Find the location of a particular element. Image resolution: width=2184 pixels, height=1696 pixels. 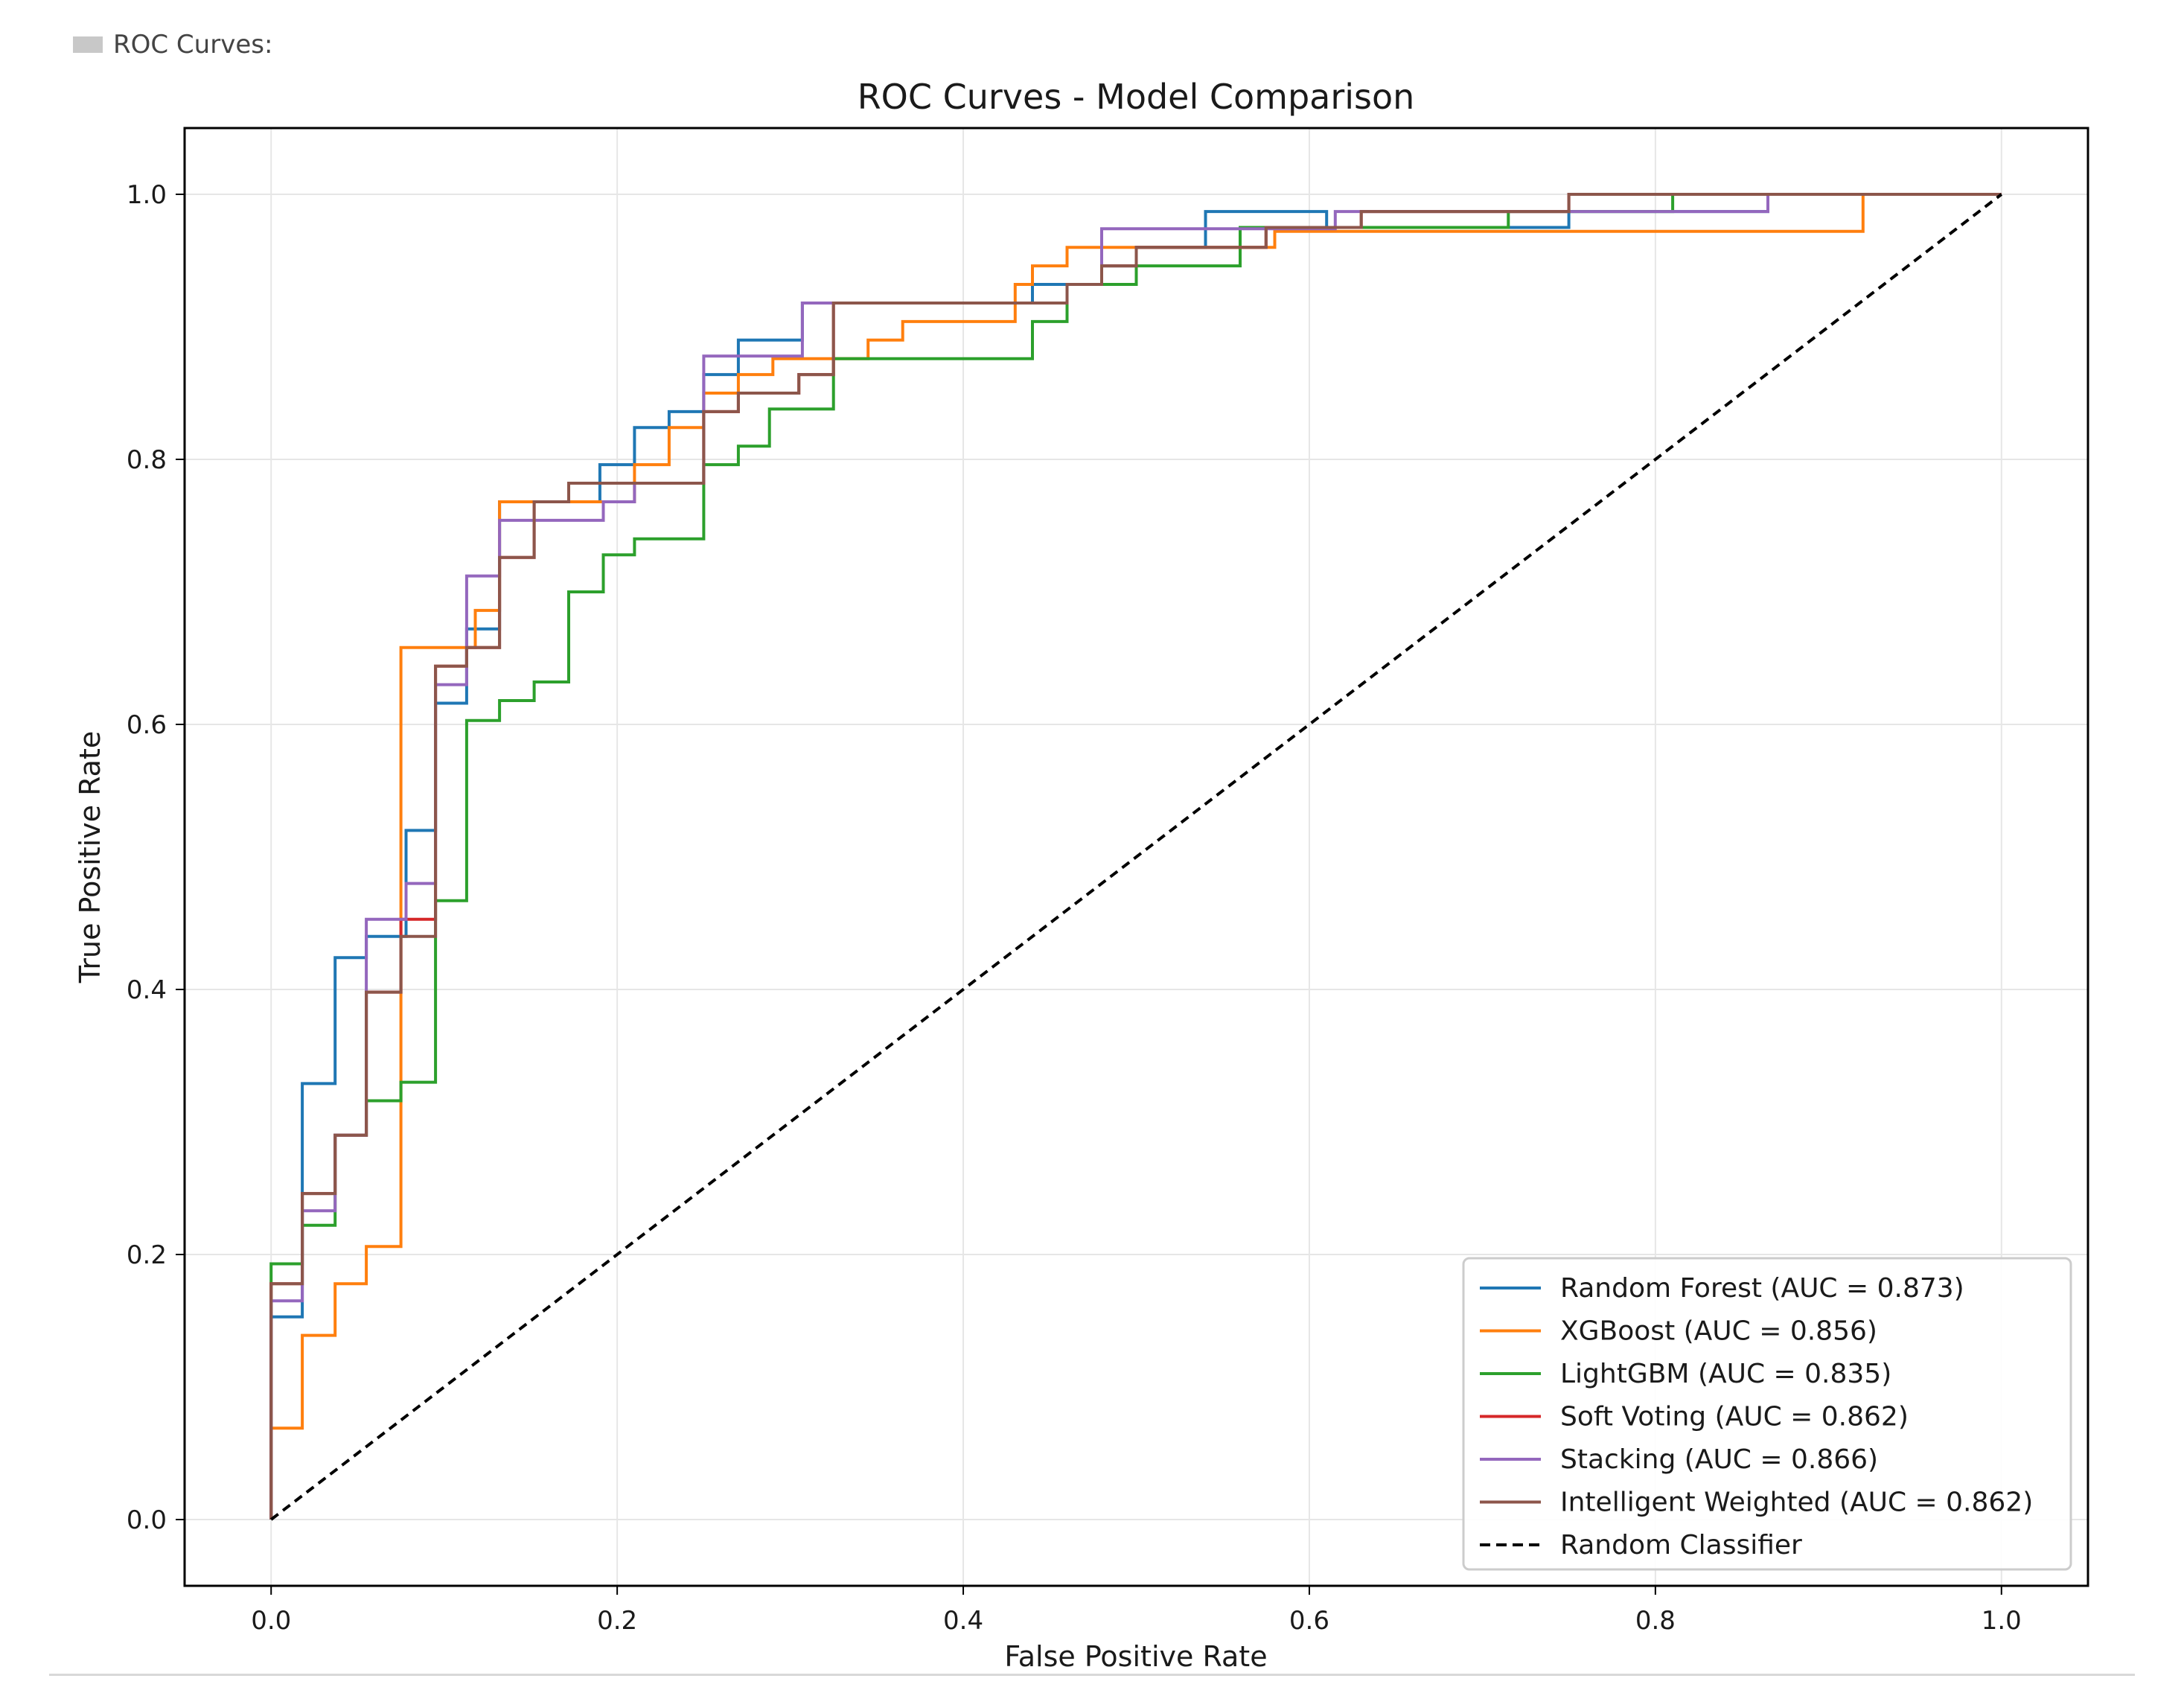

y-tick-label: 0.2 is located at coordinates (147, 1255).